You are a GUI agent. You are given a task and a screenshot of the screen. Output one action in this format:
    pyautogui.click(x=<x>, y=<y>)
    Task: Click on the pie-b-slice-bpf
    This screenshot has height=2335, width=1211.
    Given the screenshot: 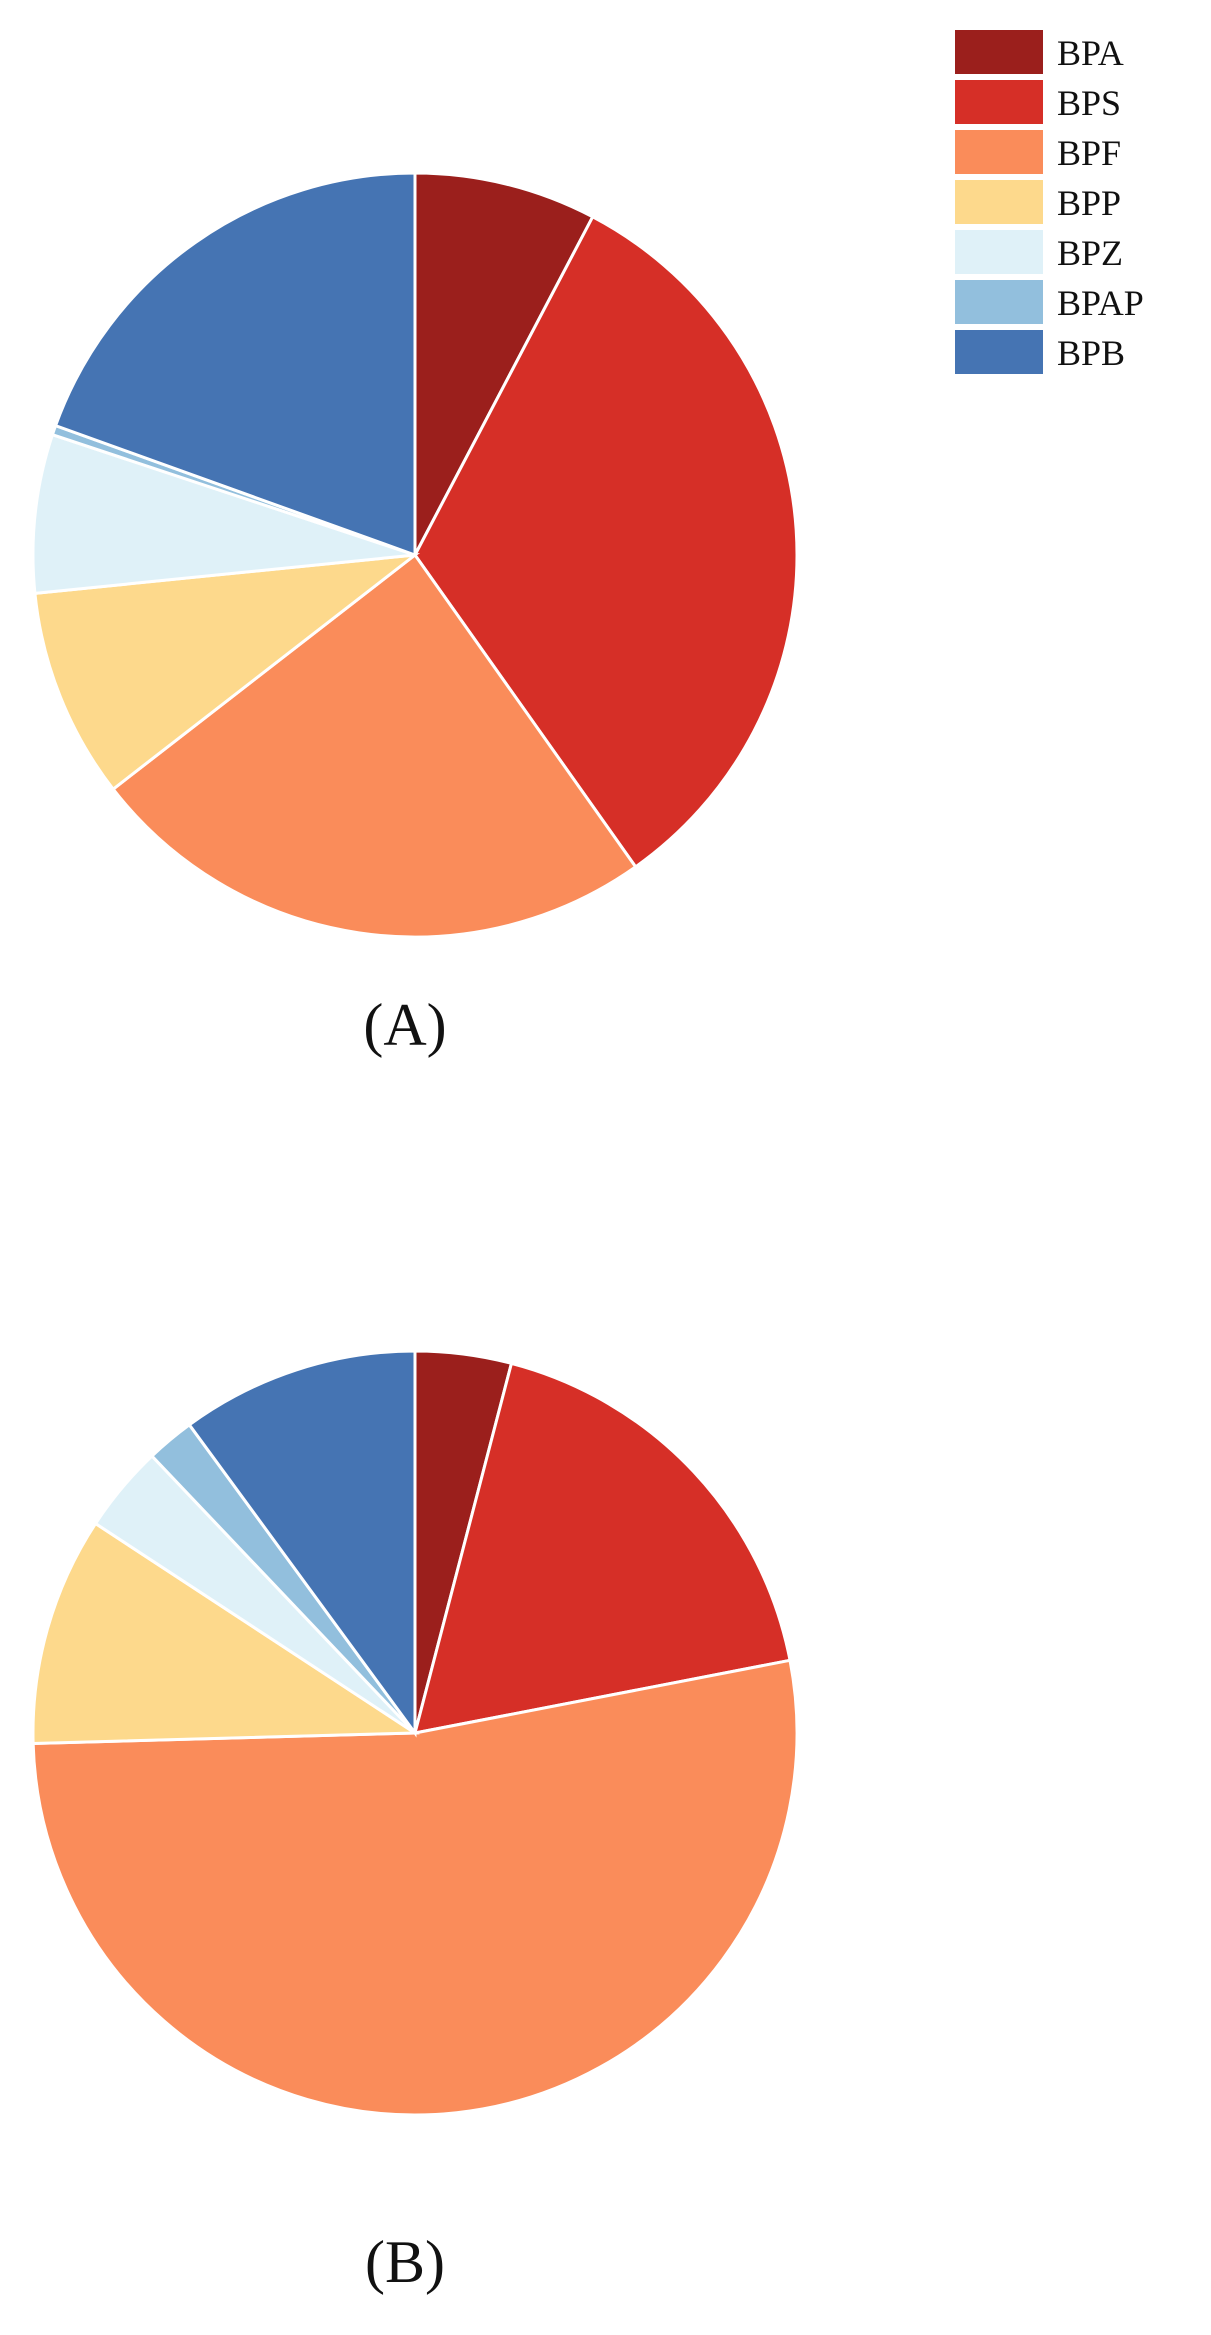 What is the action you would take?
    pyautogui.click(x=415, y=1887)
    